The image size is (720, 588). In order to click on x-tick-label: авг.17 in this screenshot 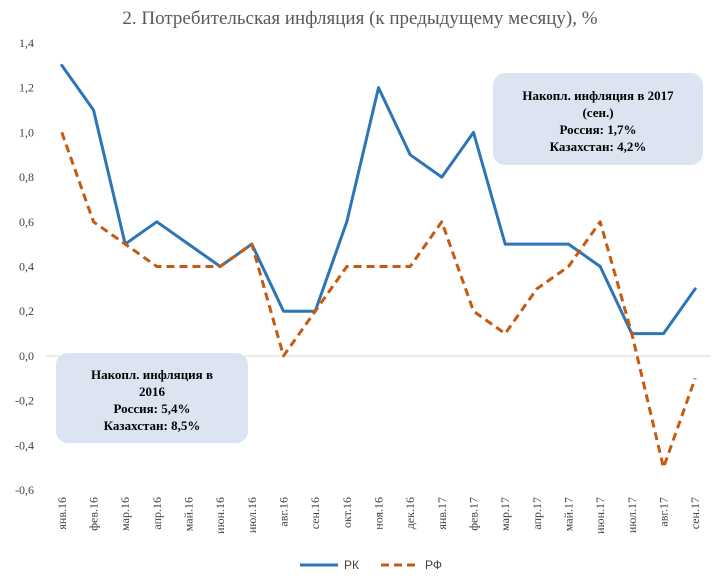, I will do `click(664, 512)`.